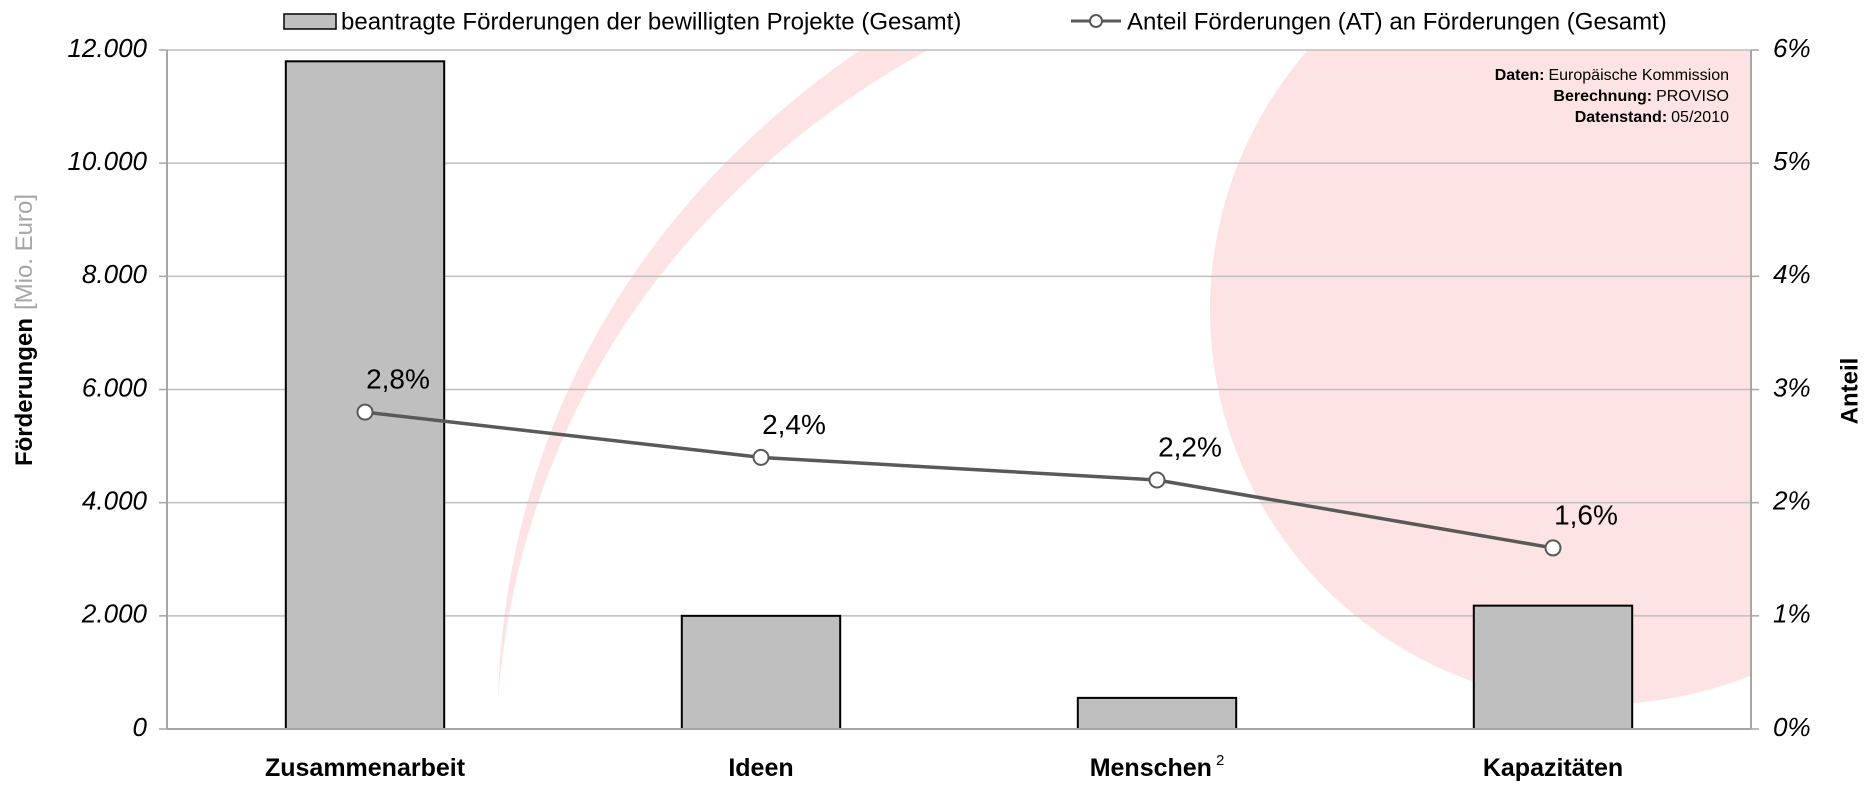 The image size is (1870, 785). I want to click on category-name: Kapazitäten, so click(1553, 768).